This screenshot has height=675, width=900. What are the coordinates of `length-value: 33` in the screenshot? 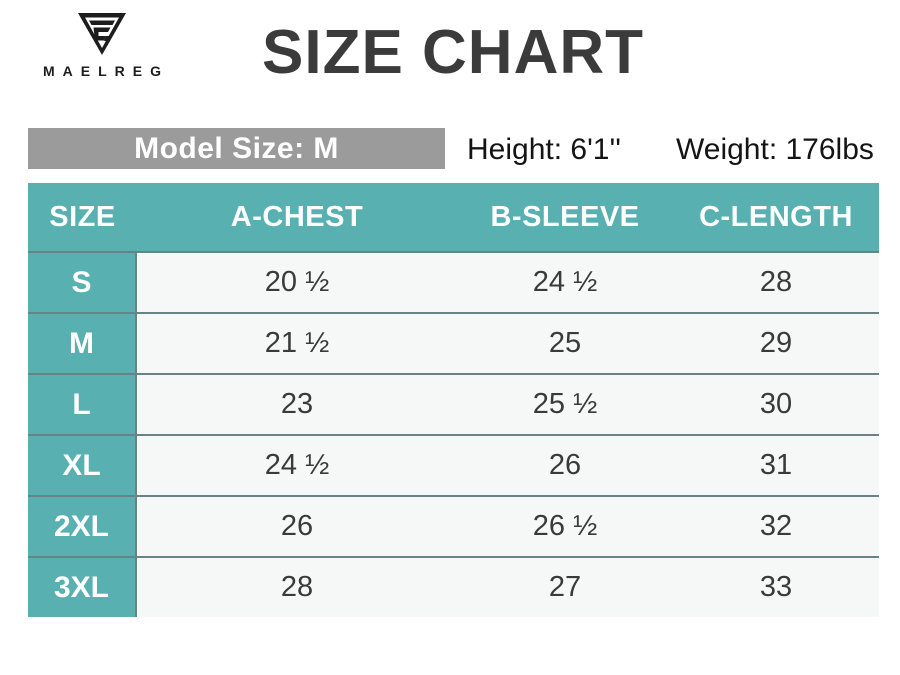 It's located at (776, 587).